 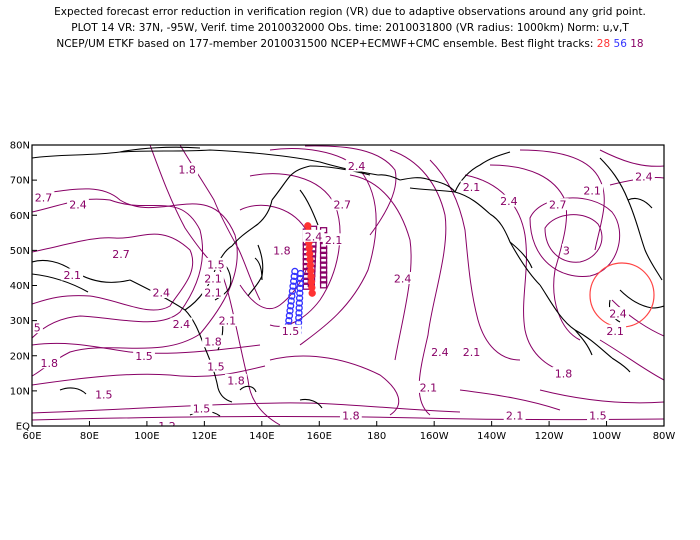 I want to click on track-count-red: 28, so click(x=603, y=44).